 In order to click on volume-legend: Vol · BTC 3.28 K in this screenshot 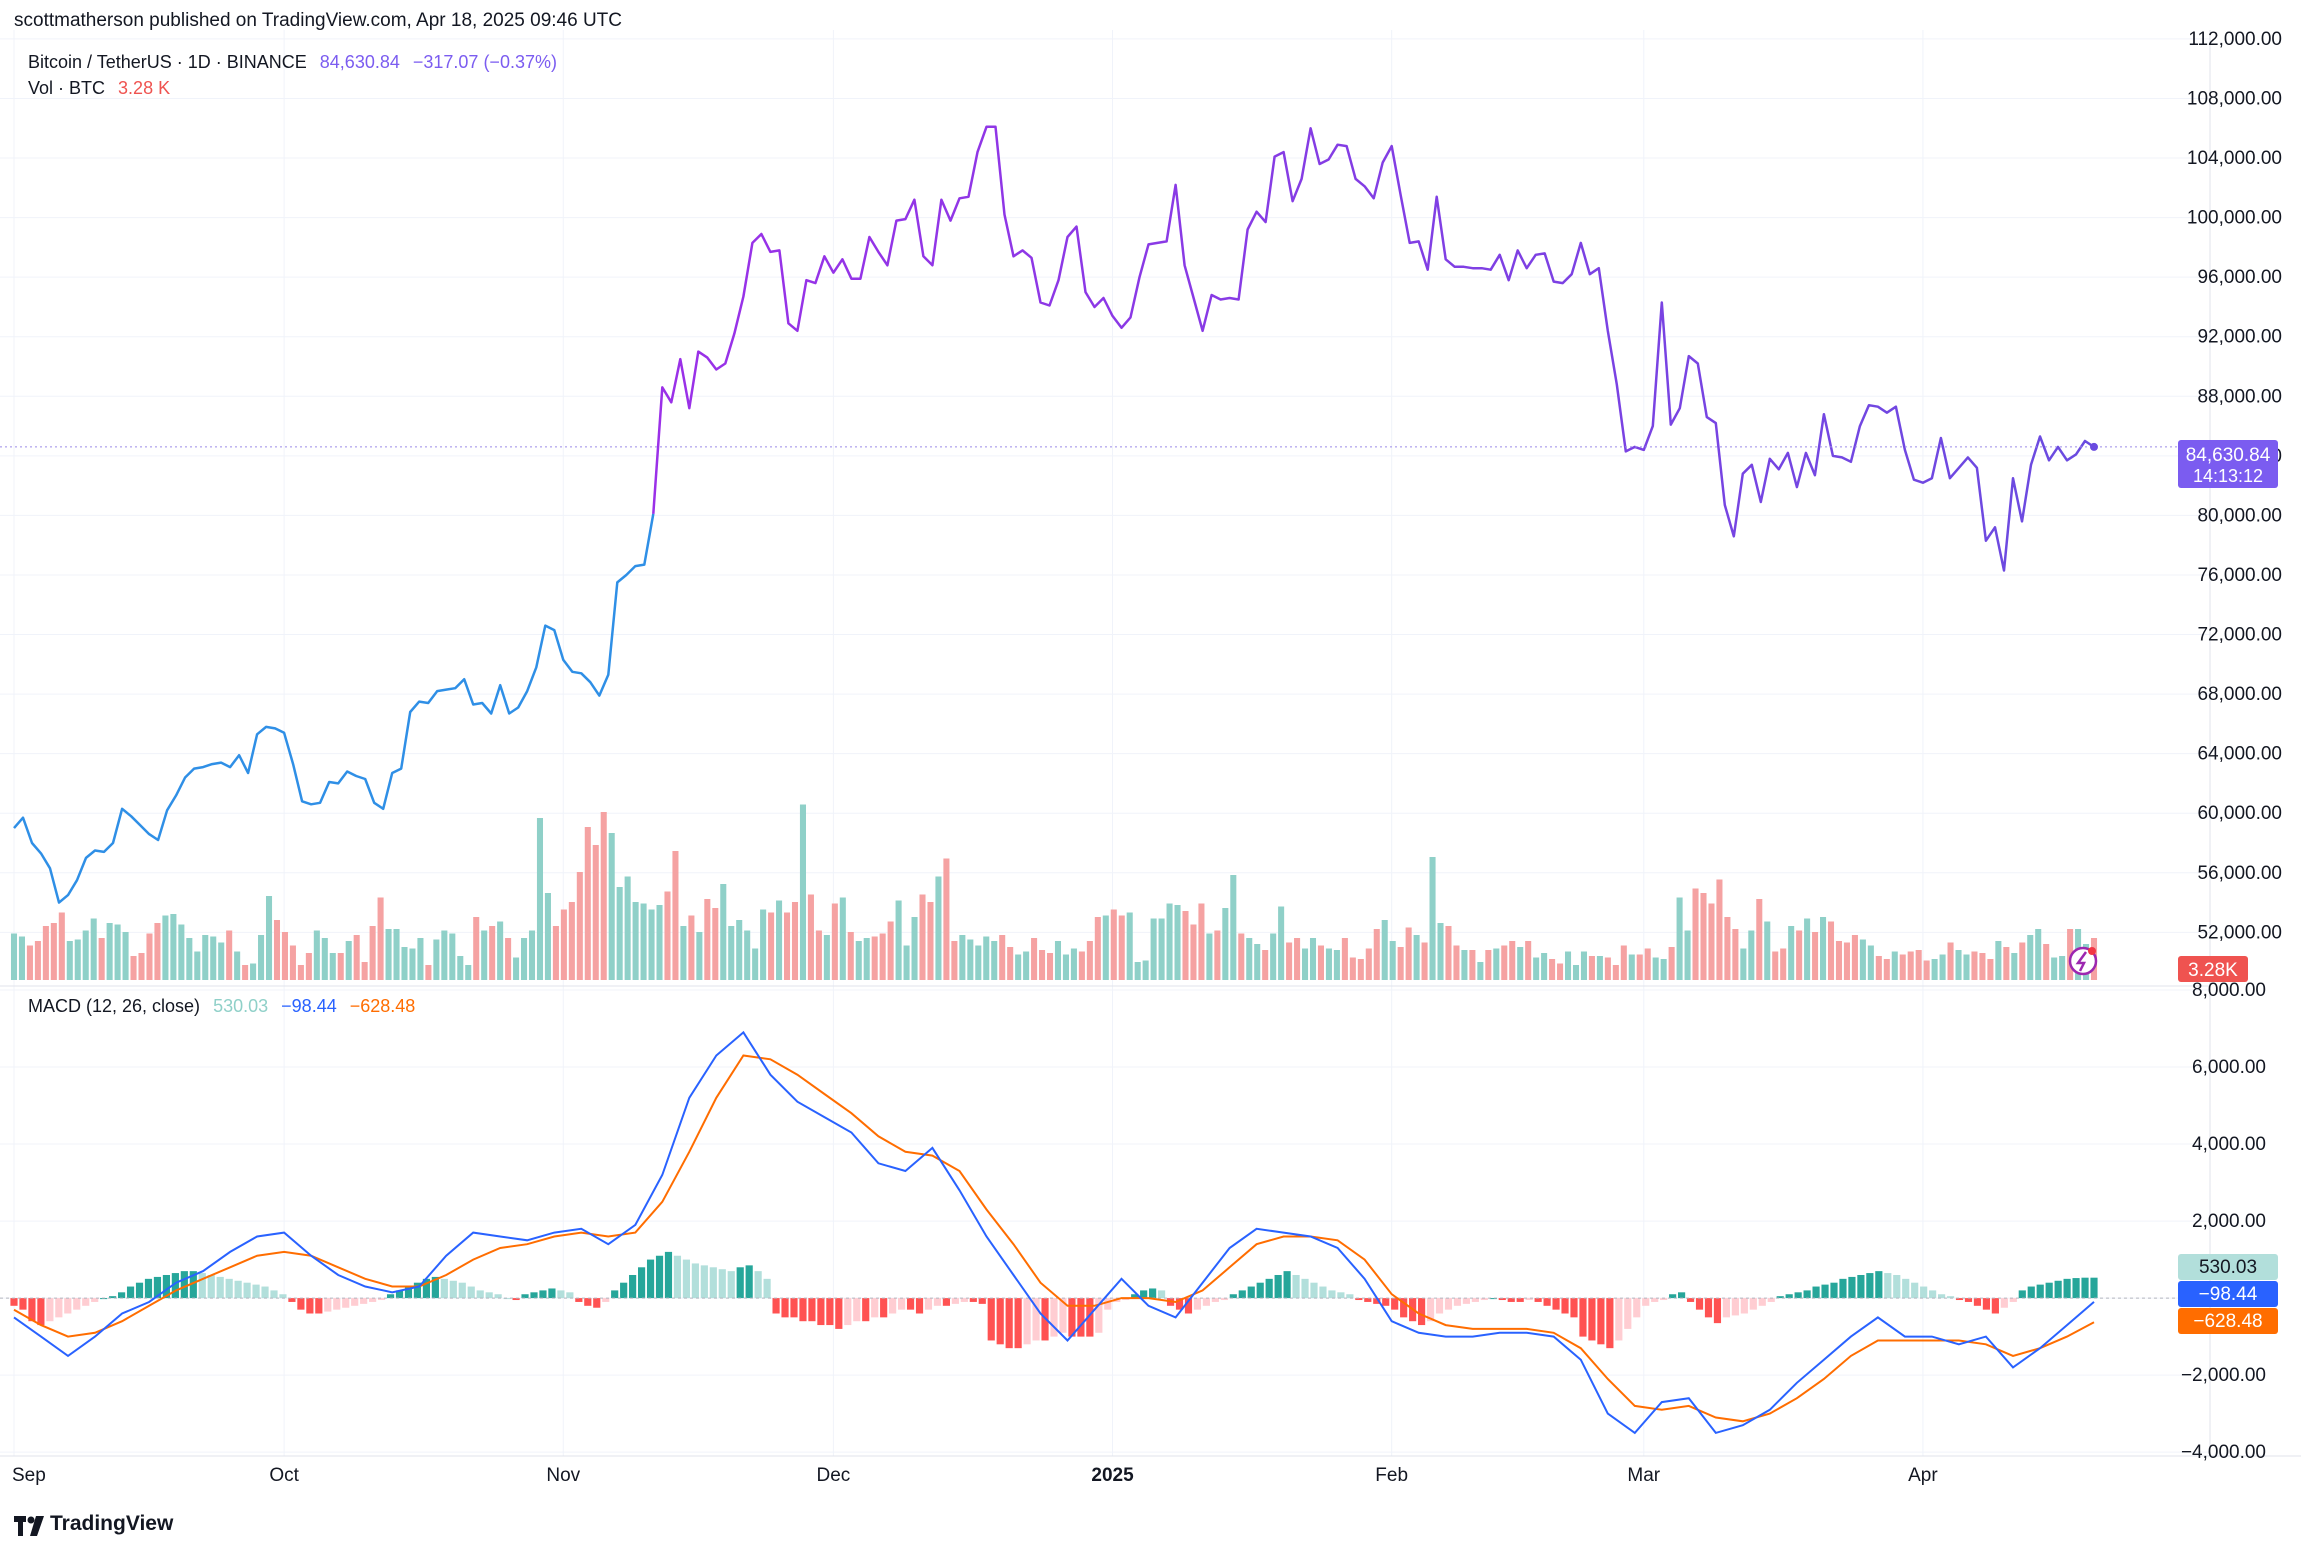, I will do `click(99, 88)`.